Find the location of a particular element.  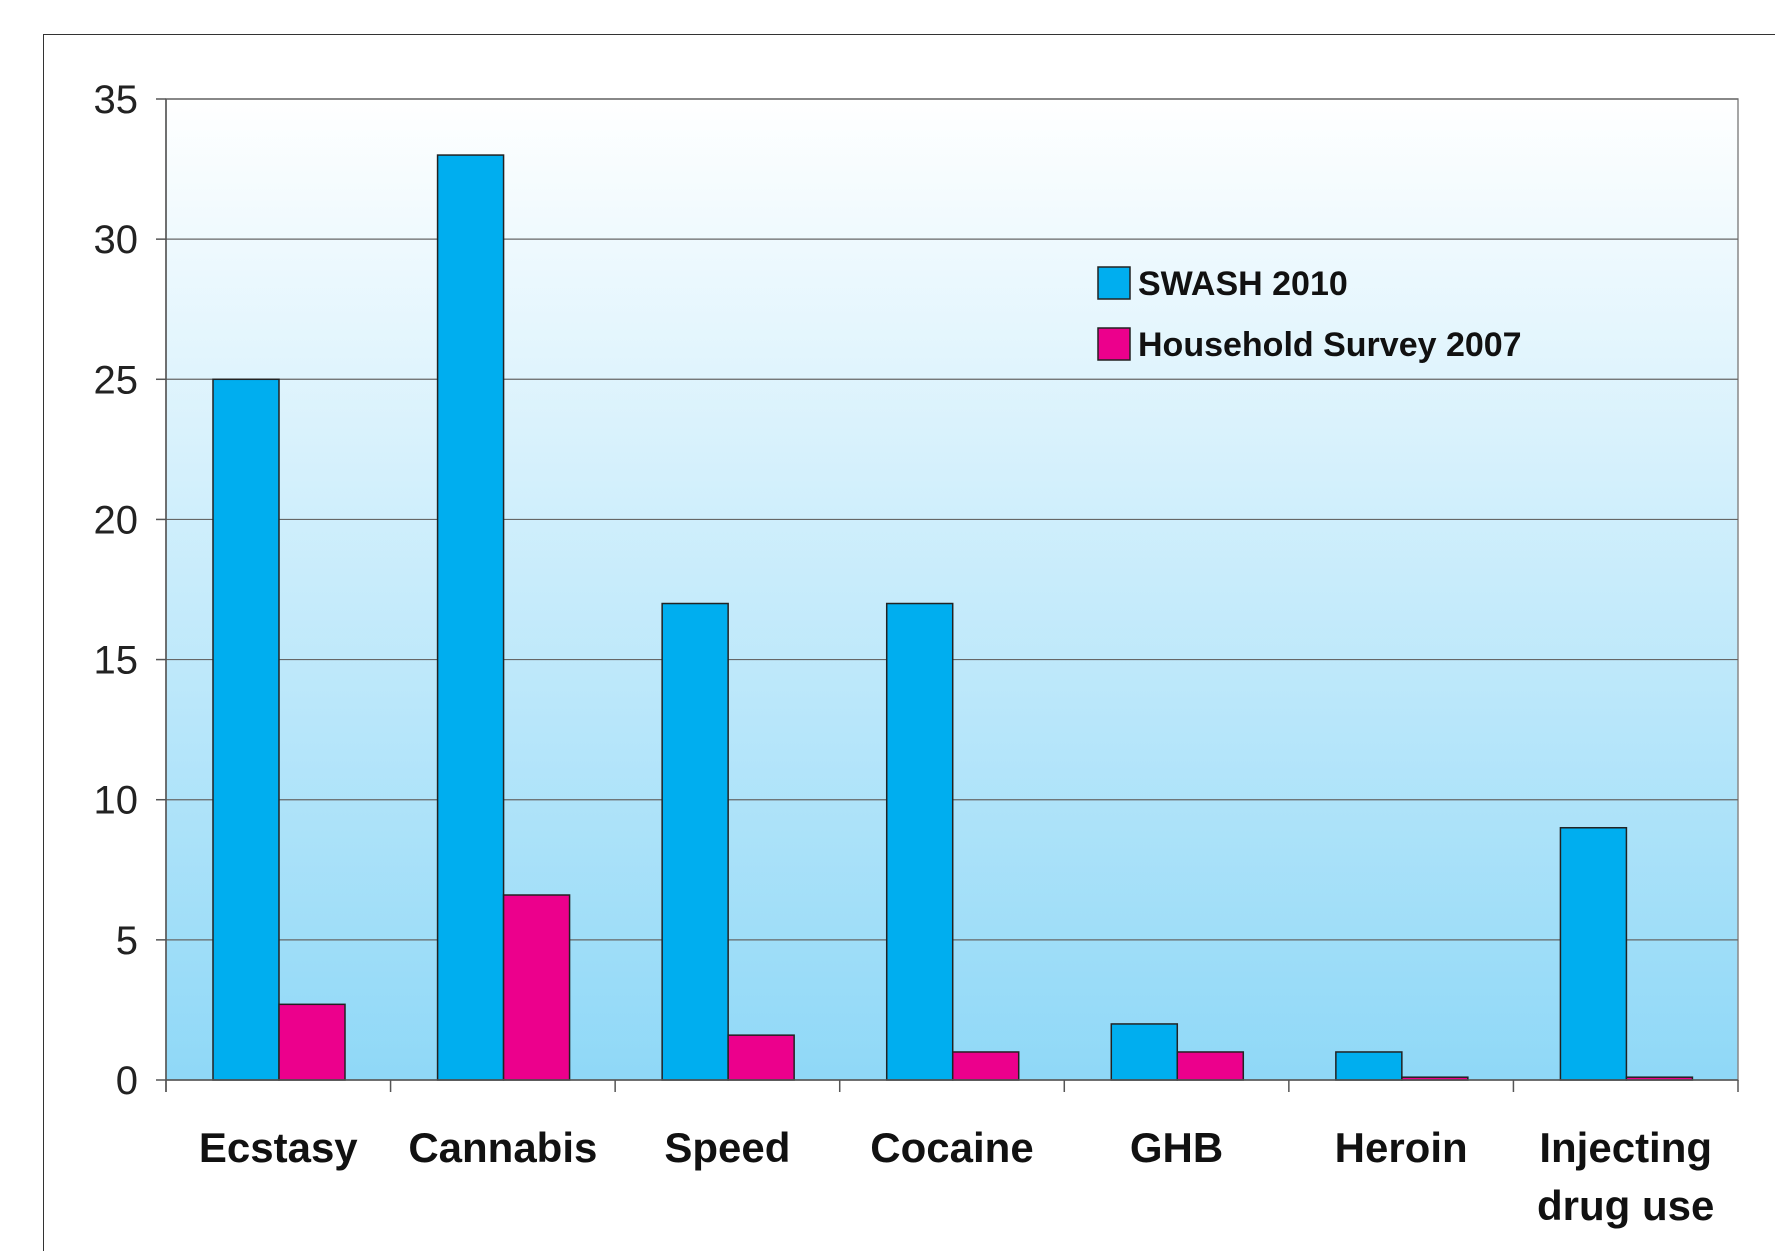

bar-swash-2010-ecstasy is located at coordinates (246, 729).